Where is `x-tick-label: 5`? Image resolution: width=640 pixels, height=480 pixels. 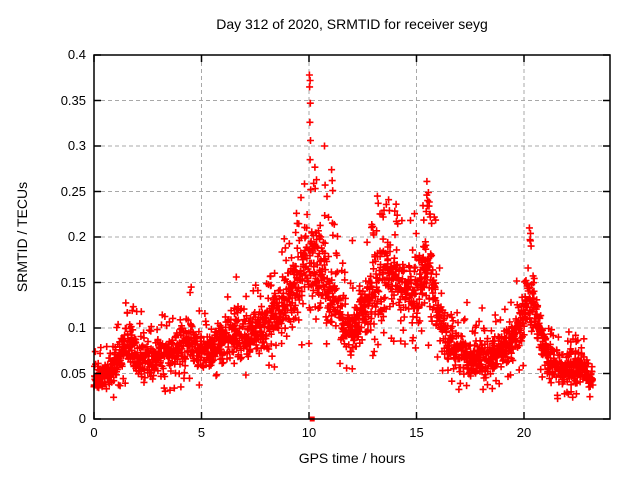
x-tick-label: 5 is located at coordinates (201, 432).